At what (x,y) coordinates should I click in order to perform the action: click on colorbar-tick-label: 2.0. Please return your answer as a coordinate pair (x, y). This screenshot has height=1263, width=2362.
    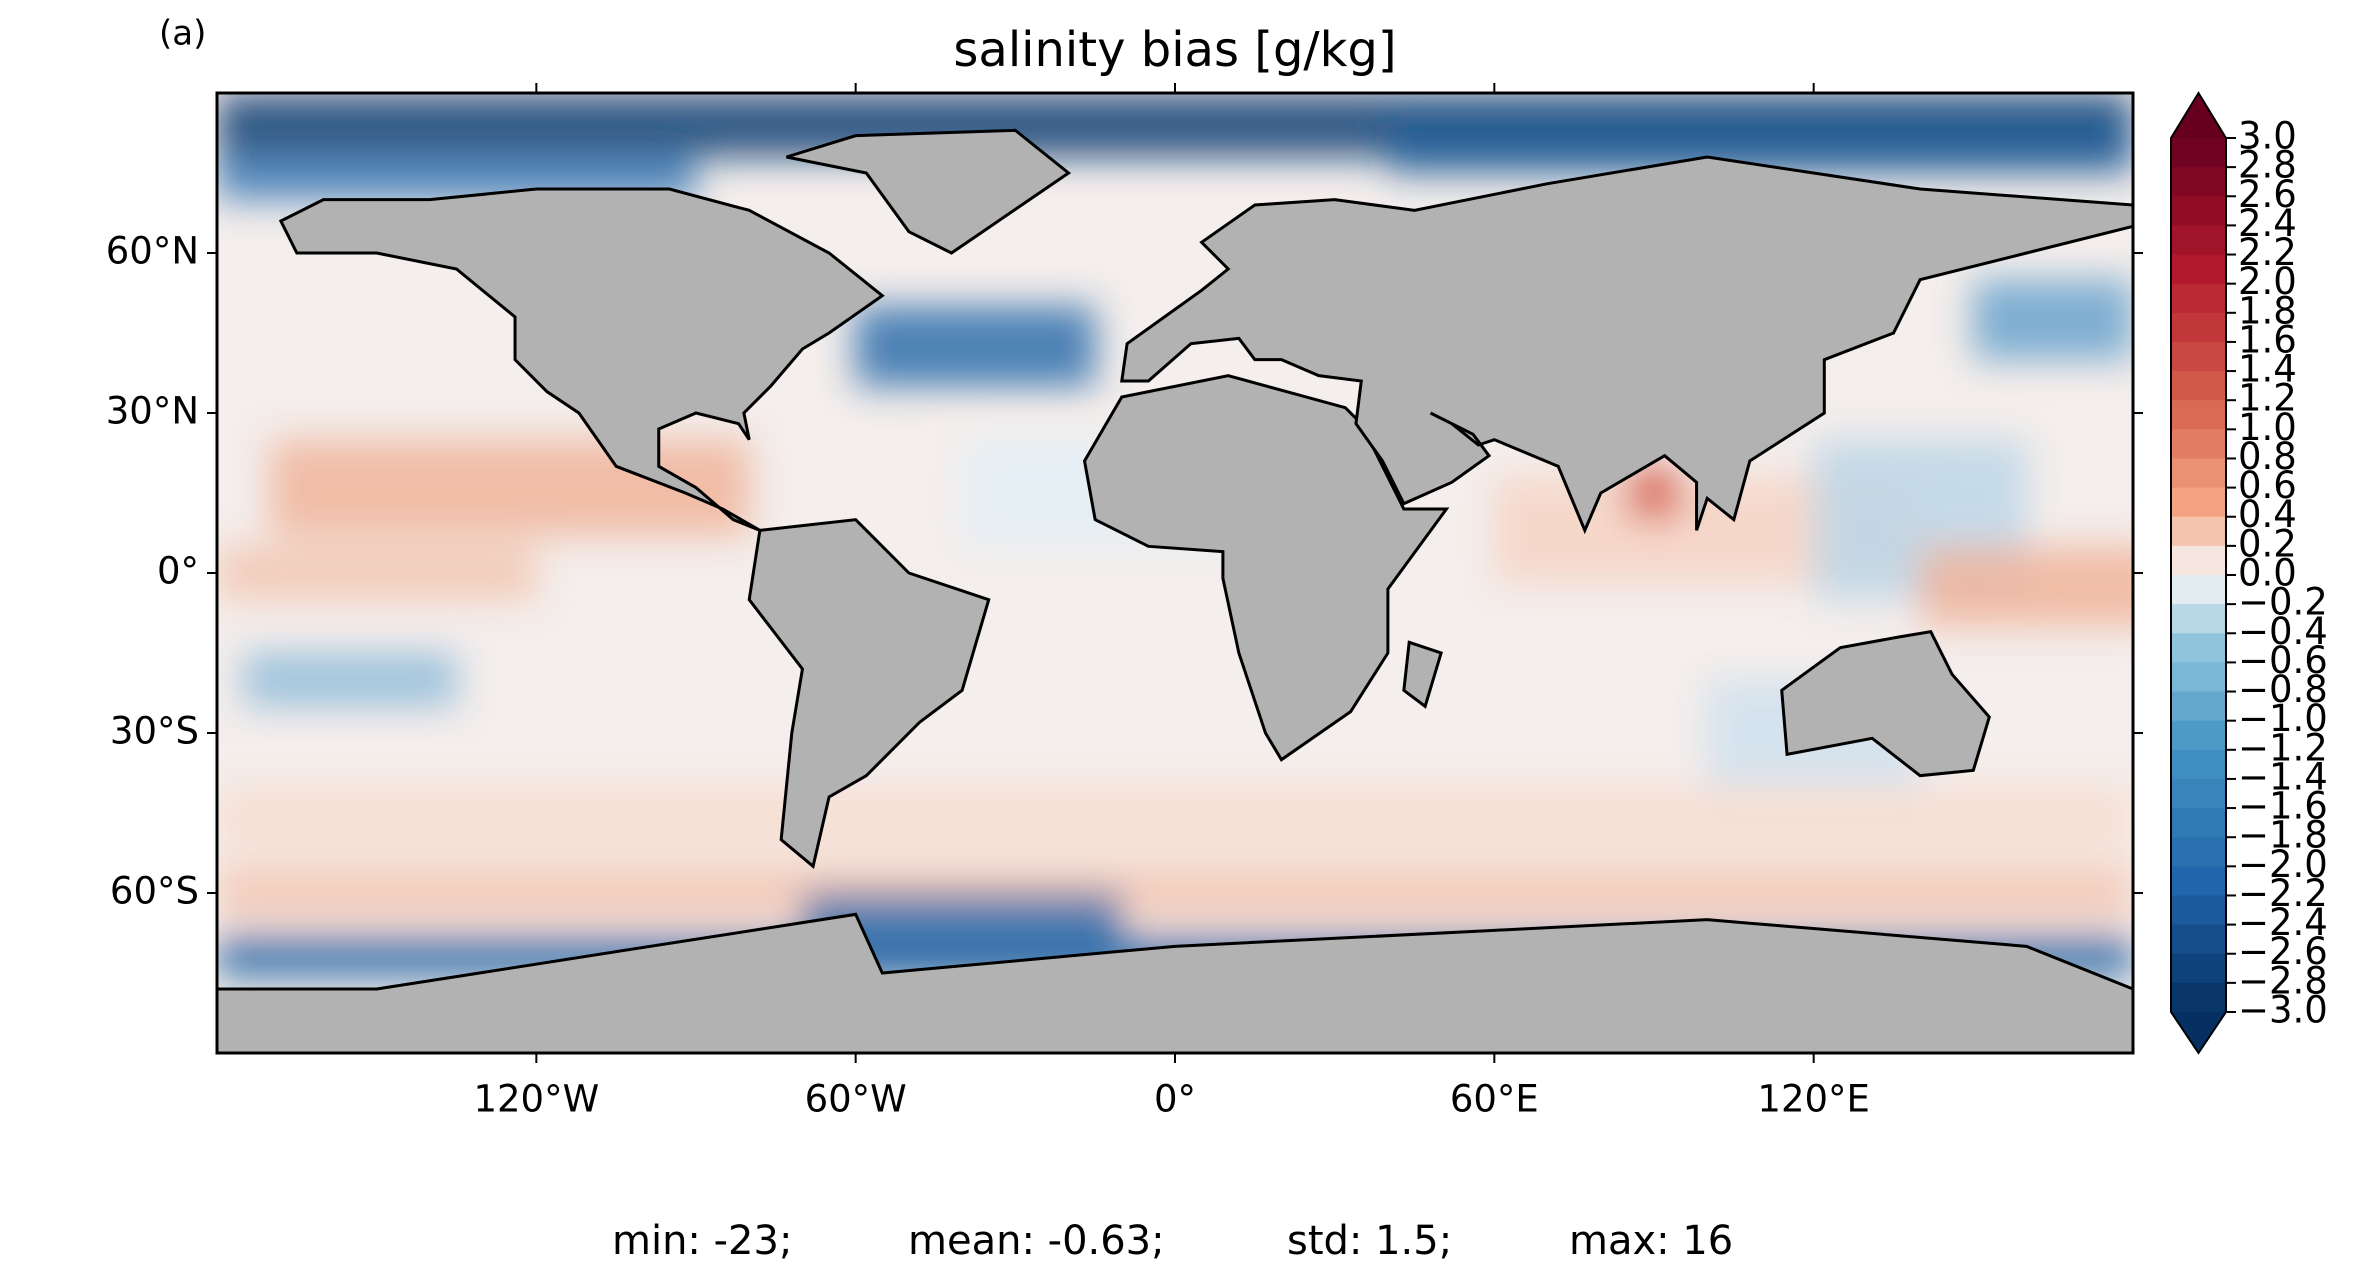
    Looking at the image, I should click on (2267, 281).